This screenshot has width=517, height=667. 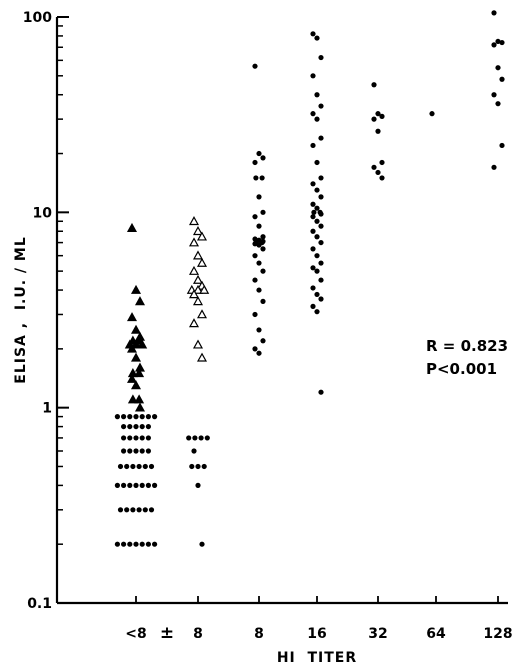 What do you see at coordinates (317, 658) in the screenshot?
I see `x-axis-label: HI TITER` at bounding box center [317, 658].